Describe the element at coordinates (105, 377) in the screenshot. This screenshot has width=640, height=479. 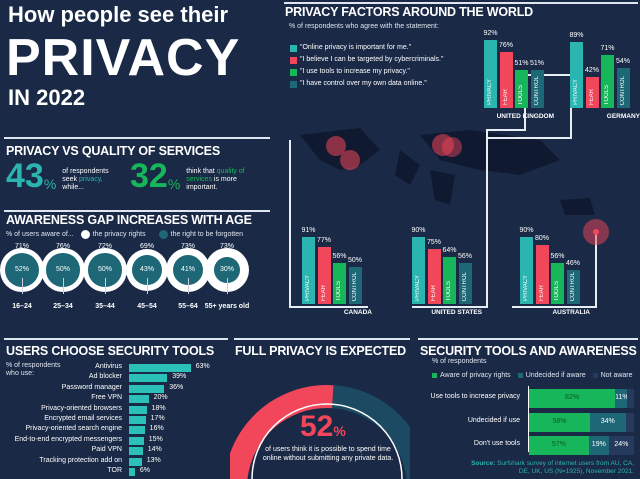
I see `tool-label: Ad blocker` at that location.